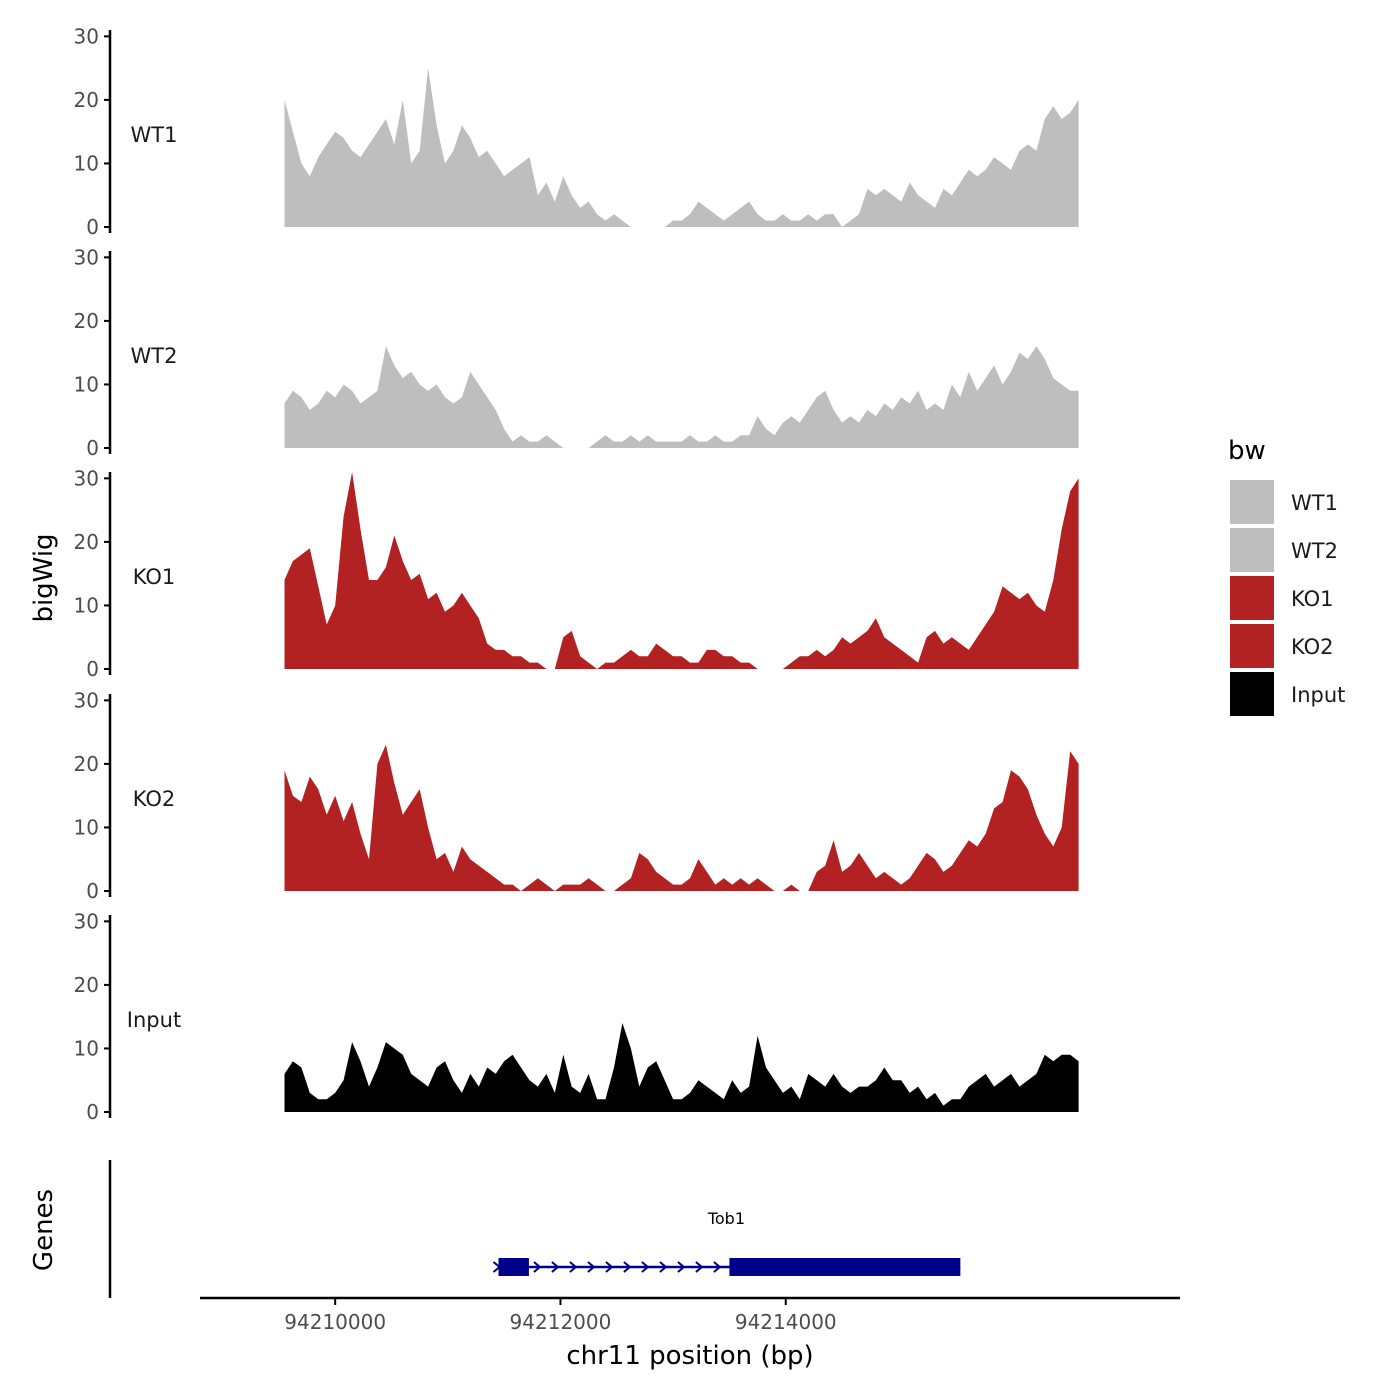 The height and width of the screenshot is (1400, 1400). What do you see at coordinates (154, 1020) in the screenshot?
I see `track-label-input: Input` at bounding box center [154, 1020].